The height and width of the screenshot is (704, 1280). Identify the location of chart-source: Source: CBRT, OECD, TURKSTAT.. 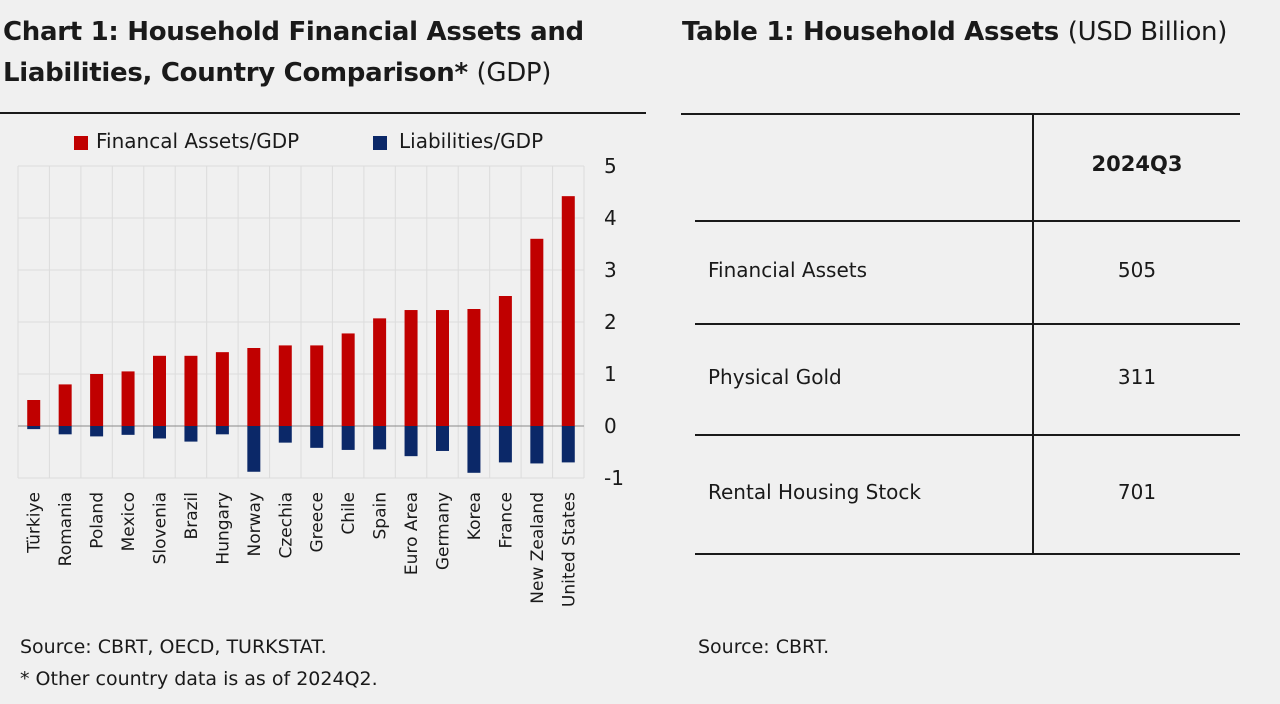
(173, 647).